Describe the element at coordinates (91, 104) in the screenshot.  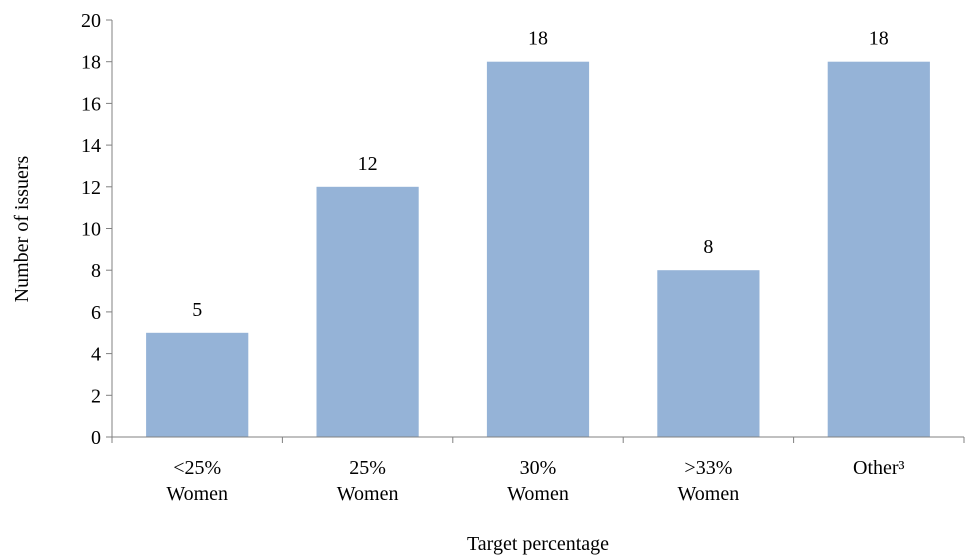
I see `y-tick-label-8: 16` at that location.